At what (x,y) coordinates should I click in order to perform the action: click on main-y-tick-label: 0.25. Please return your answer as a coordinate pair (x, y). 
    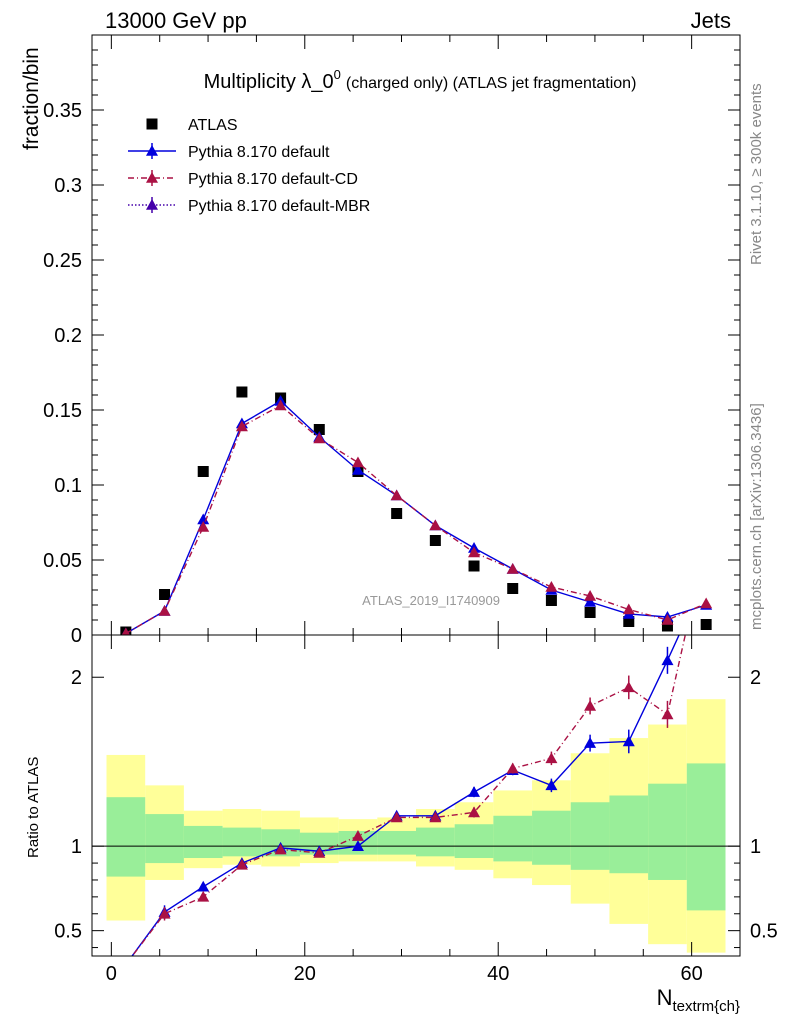
    Looking at the image, I should click on (62, 261).